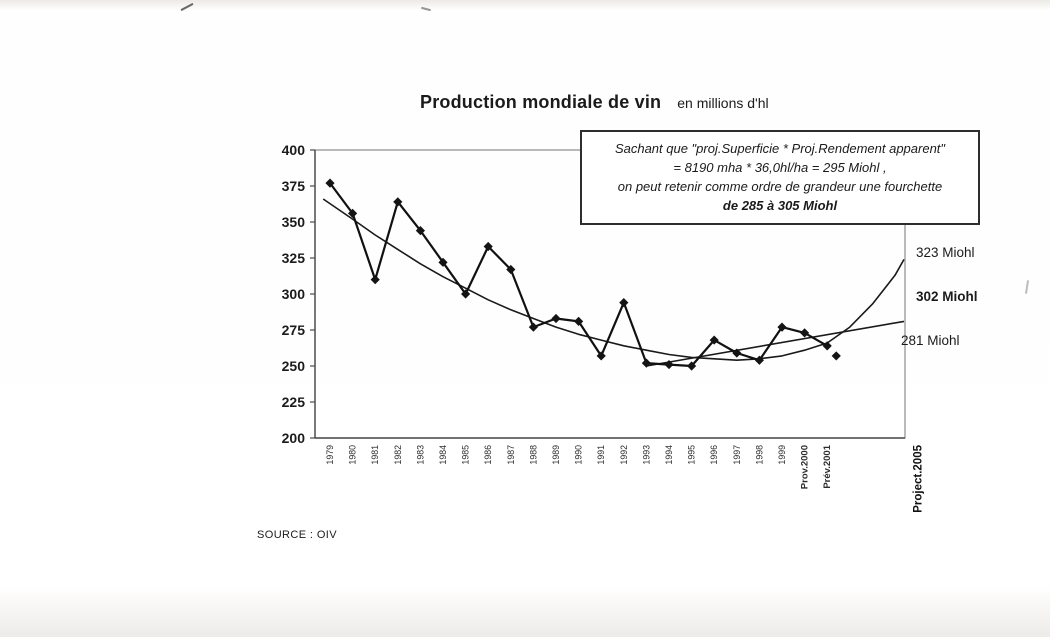 The width and height of the screenshot is (1050, 637). I want to click on chart-subtitle: en millions d'hl, so click(723, 103).